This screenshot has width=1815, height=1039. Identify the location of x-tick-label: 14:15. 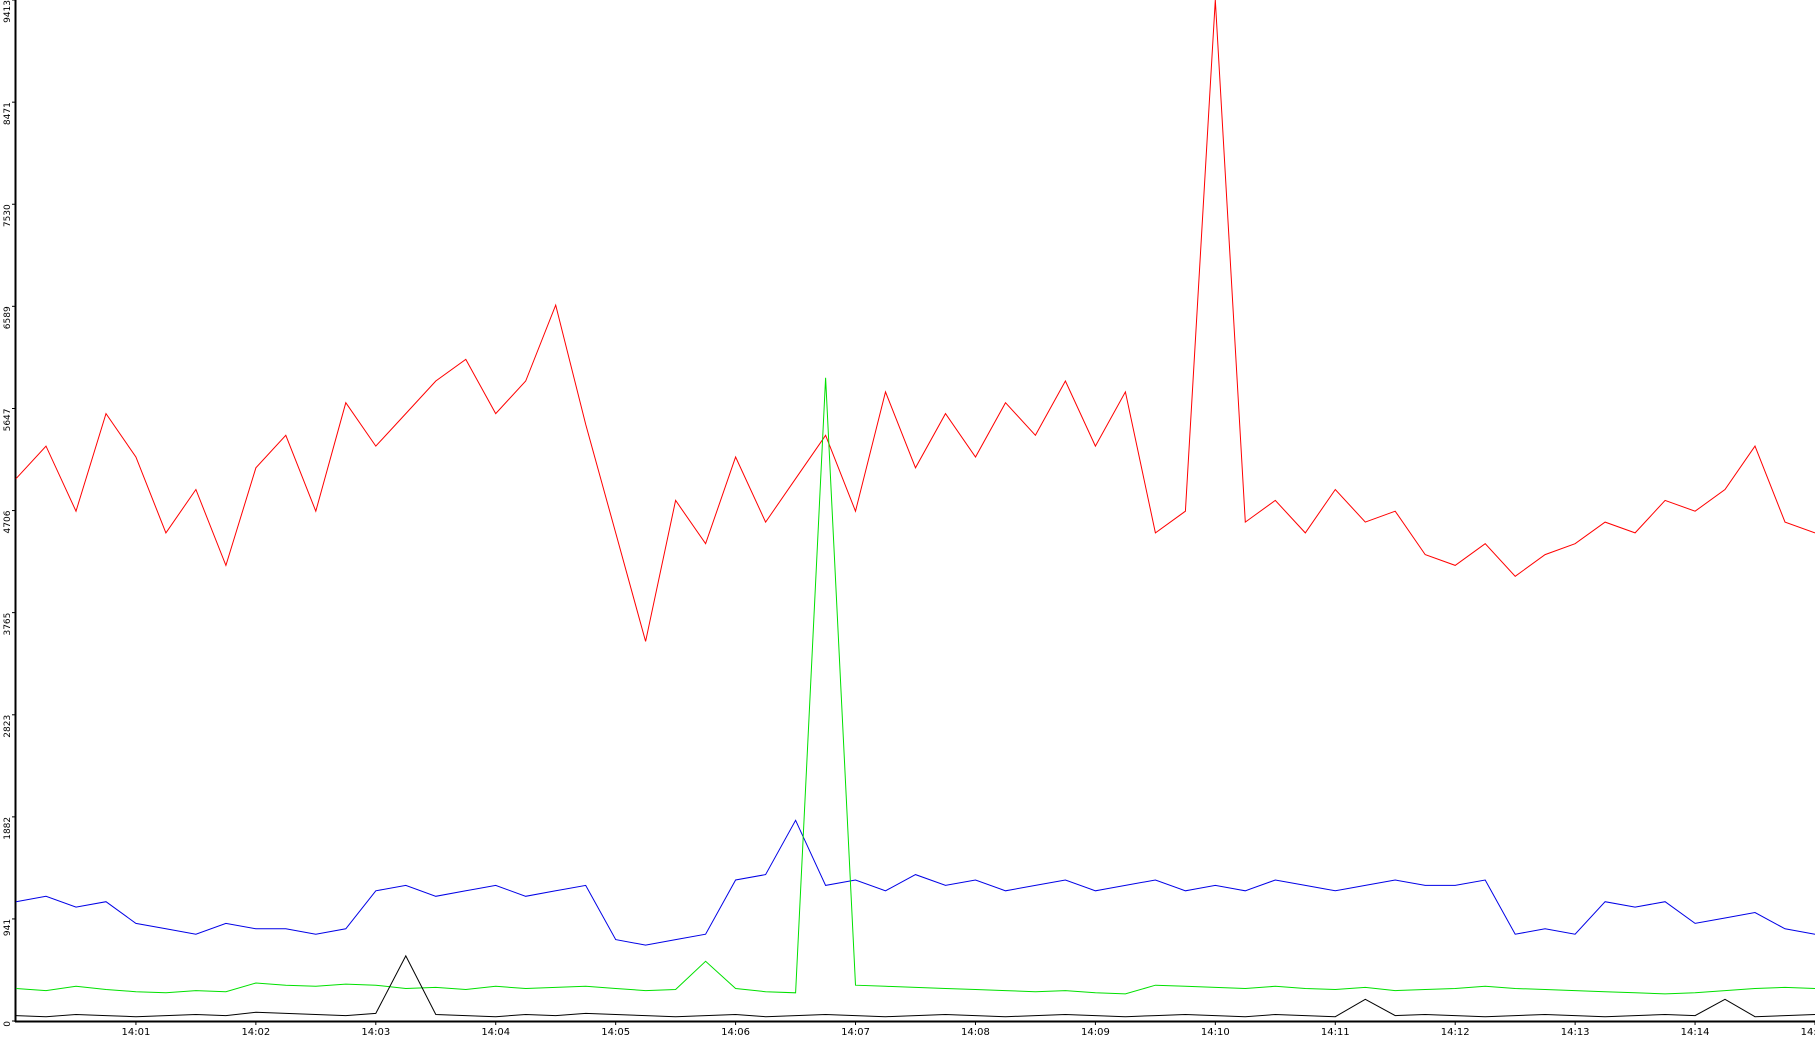
(1808, 1032).